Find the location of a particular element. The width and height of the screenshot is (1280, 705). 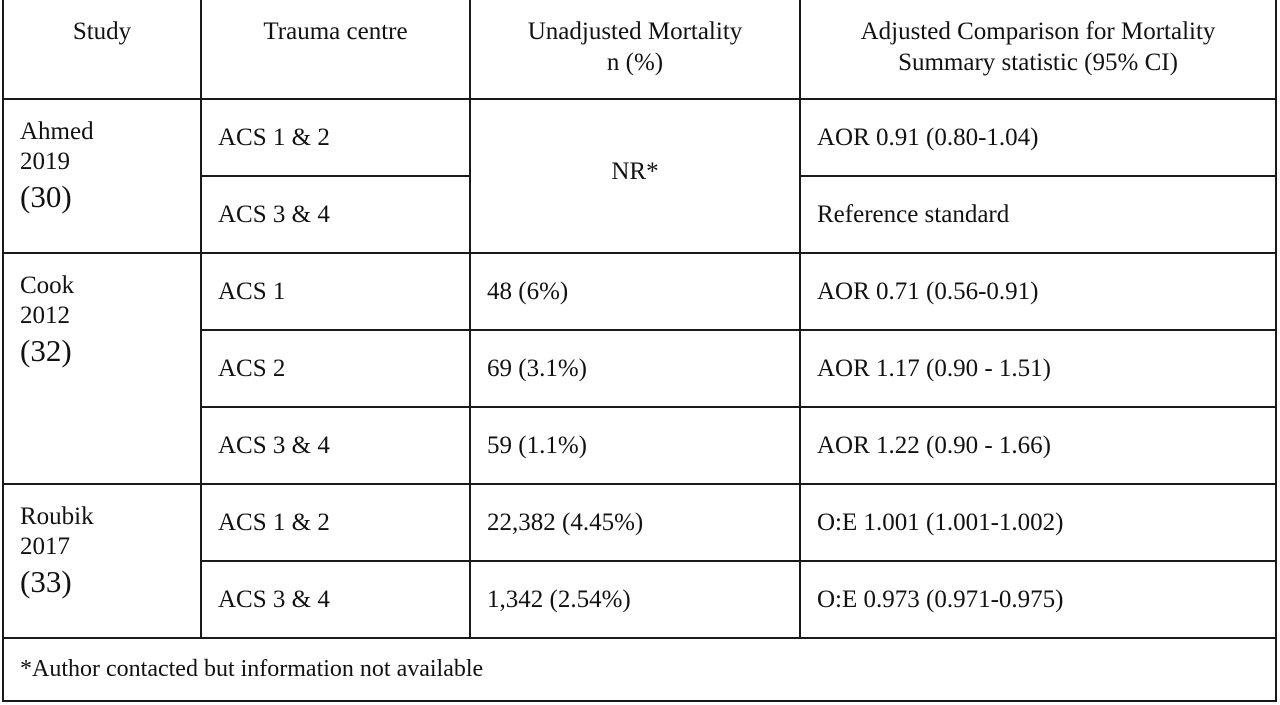

study-cell-cook: Cook 2012 (32) is located at coordinates (102, 368).